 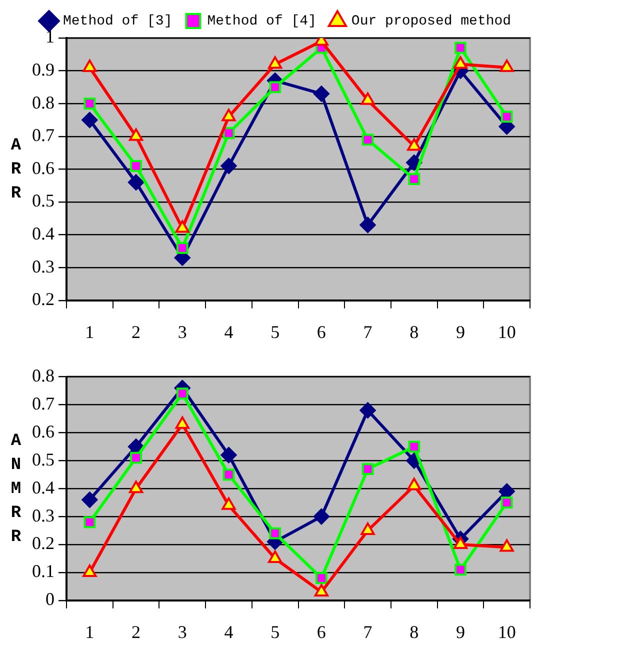 What do you see at coordinates (16, 489) in the screenshot?
I see `y-axis-title: ANMRR` at bounding box center [16, 489].